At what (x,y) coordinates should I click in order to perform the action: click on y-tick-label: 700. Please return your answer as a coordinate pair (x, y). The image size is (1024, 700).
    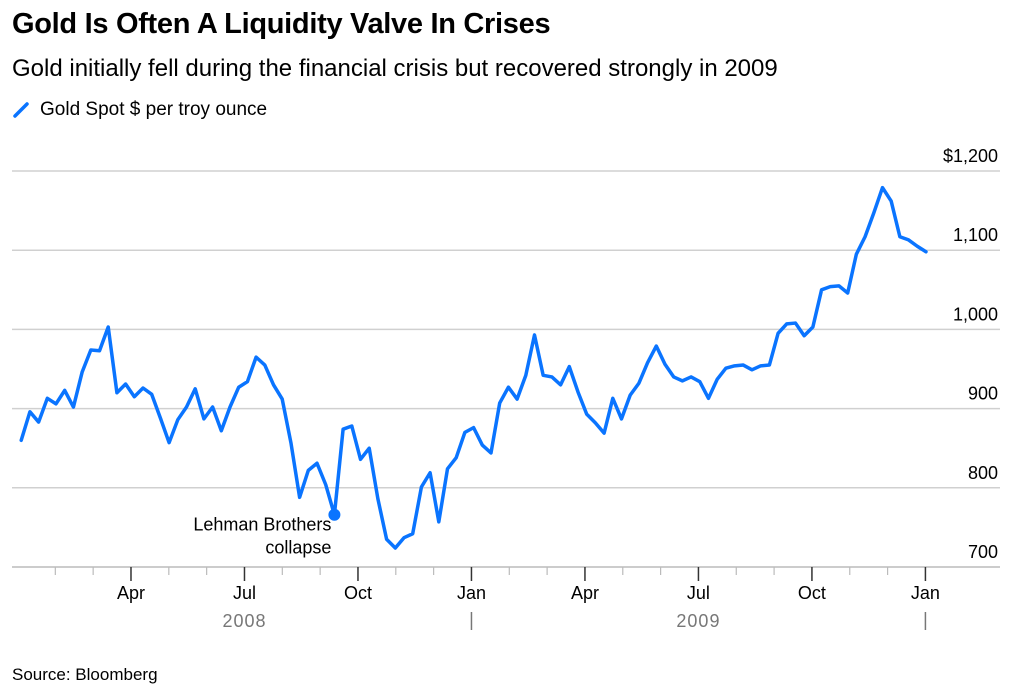
    Looking at the image, I should click on (983, 552).